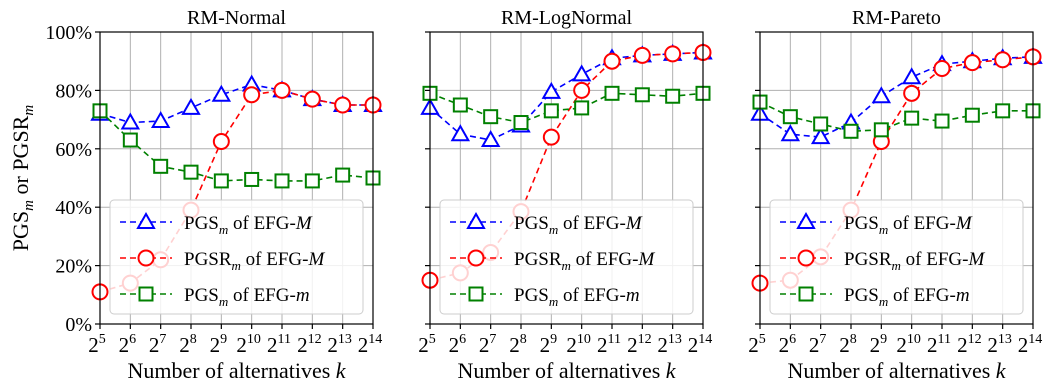 This screenshot has height=386, width=1052. Describe the element at coordinates (22, 178) in the screenshot. I see `y-axis-label: PGSm or PGSRm` at that location.